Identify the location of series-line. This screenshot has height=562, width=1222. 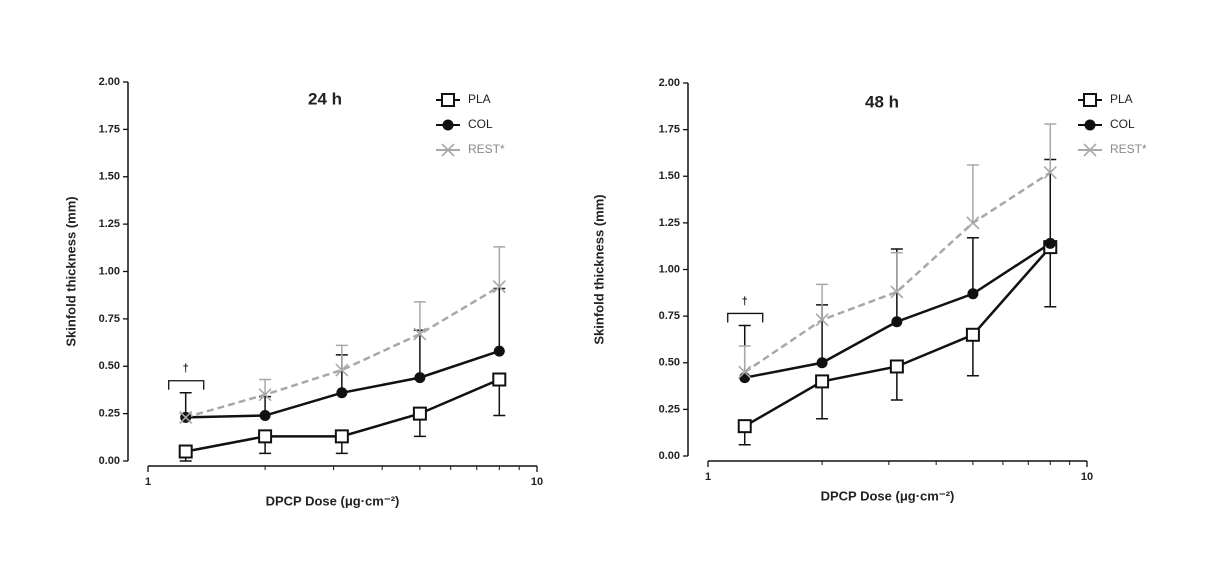
(342, 352).